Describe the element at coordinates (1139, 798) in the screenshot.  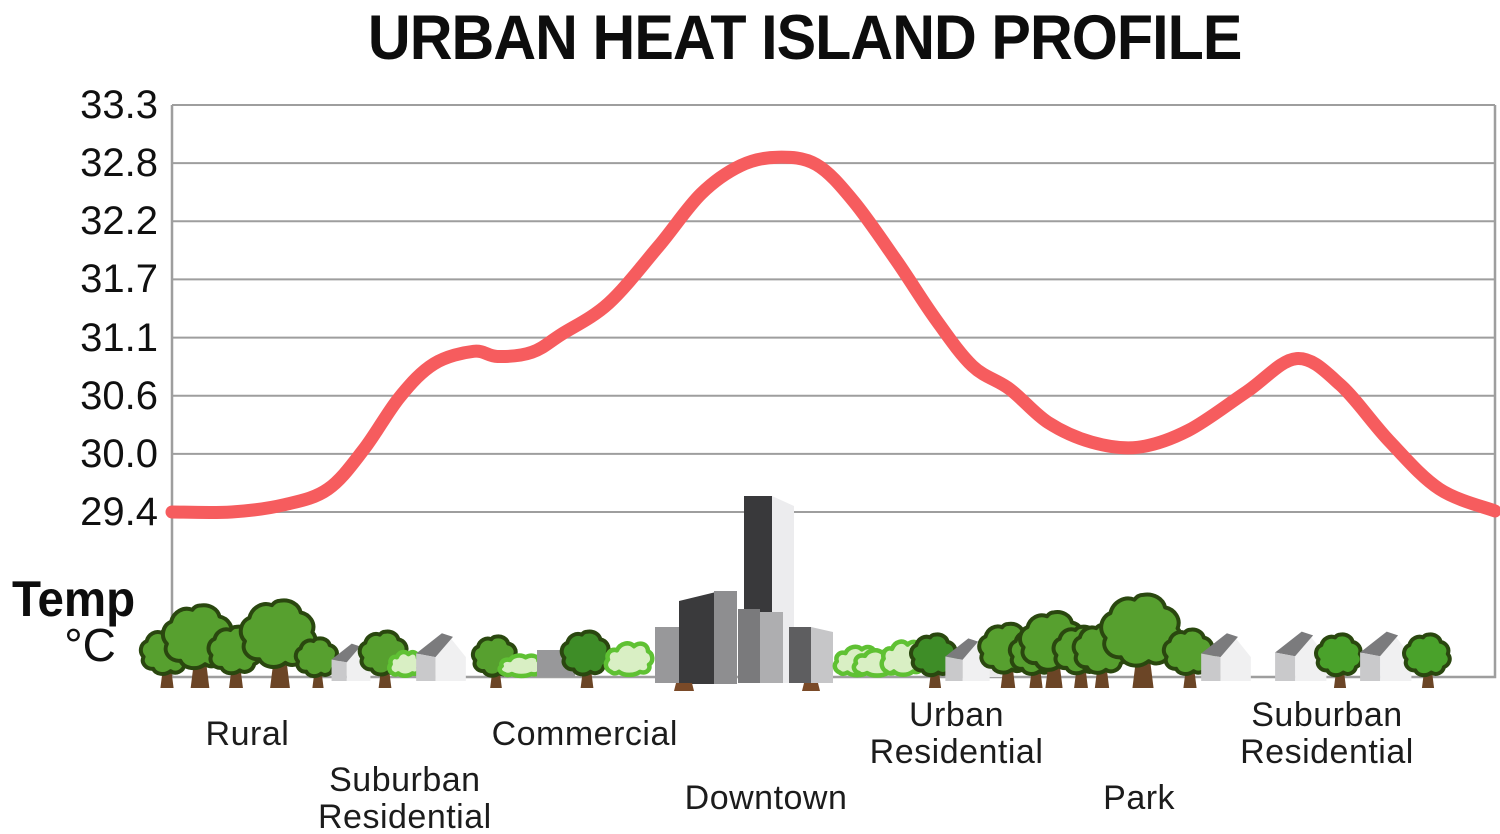
I see `zone-label-park: Park` at that location.